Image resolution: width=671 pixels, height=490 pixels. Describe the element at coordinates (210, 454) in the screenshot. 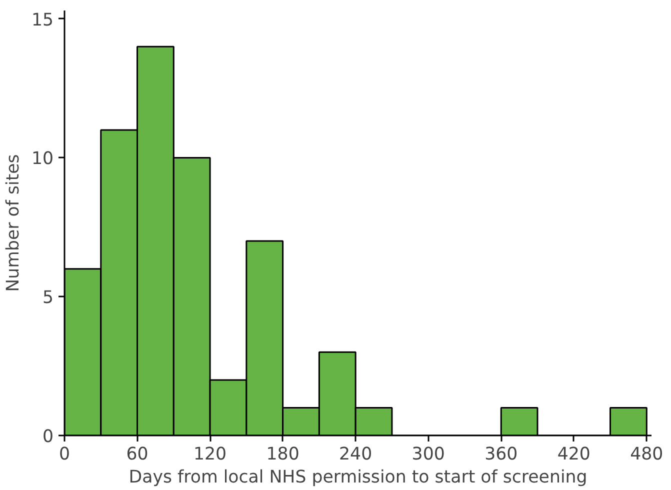

I see `x-tick-label: 120` at that location.